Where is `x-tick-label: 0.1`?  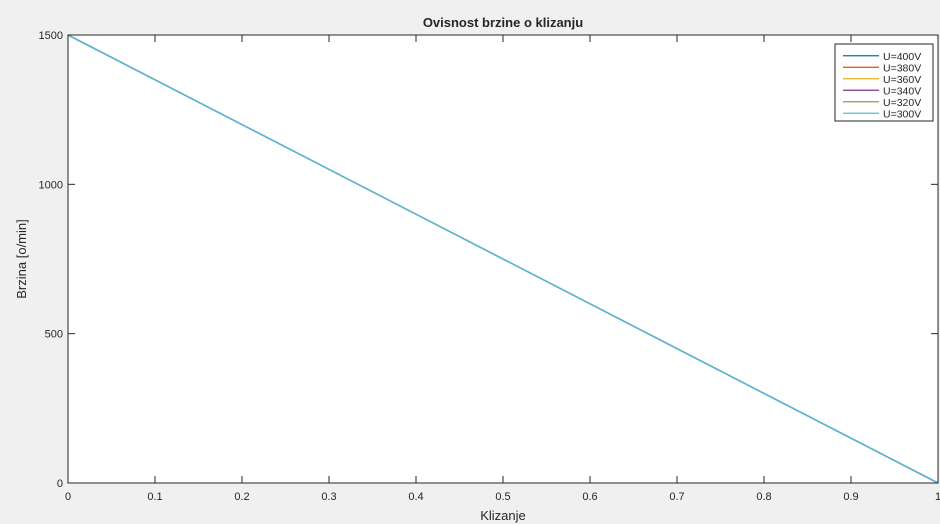 x-tick-label: 0.1 is located at coordinates (154, 497).